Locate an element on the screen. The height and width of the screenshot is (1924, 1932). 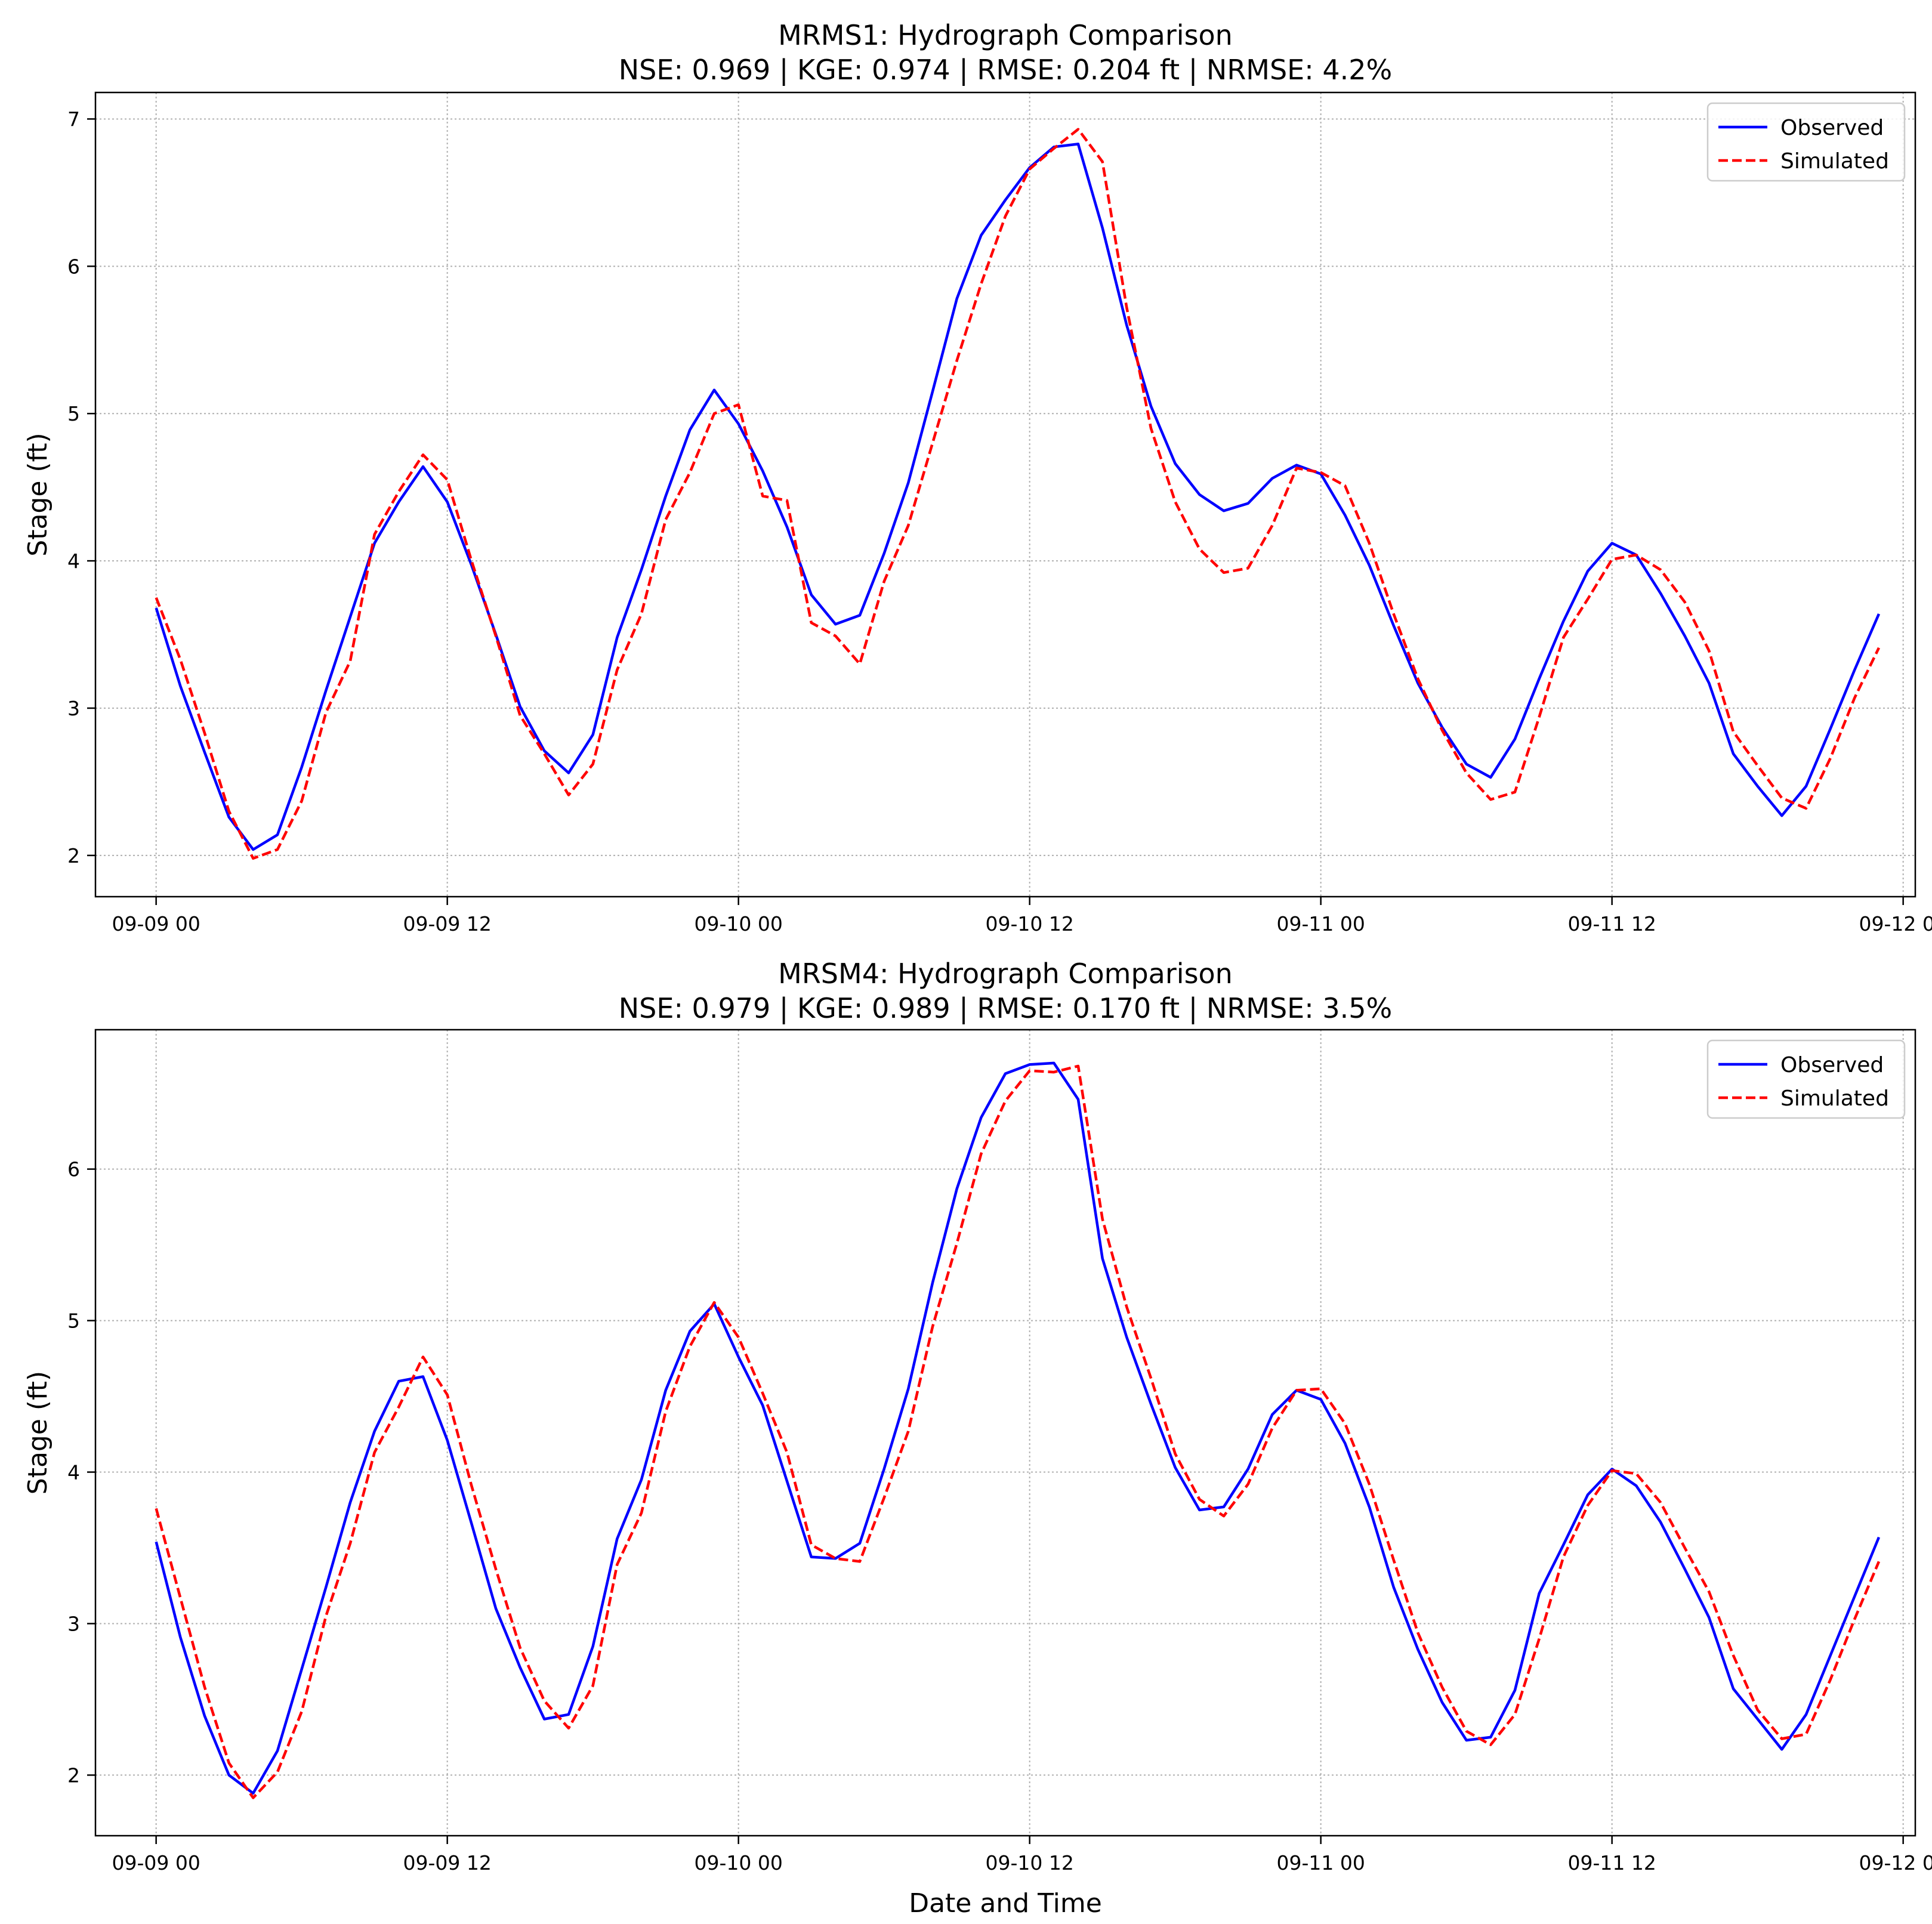
chart-title: MRSM4: Hydrograph Comparison is located at coordinates (1005, 974).